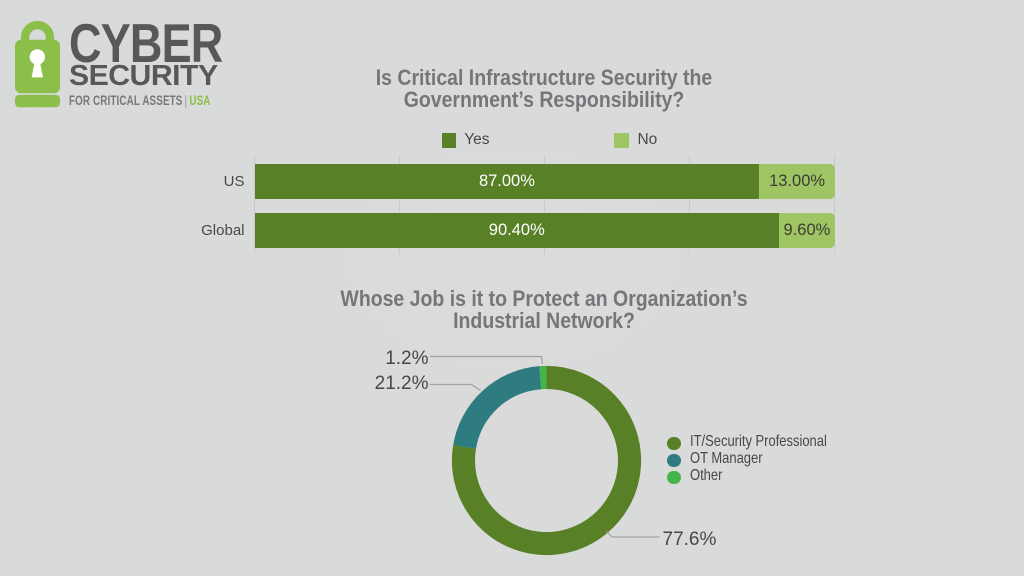  Describe the element at coordinates (726, 458) in the screenshot. I see `donut-legend-label: OT Manager` at that location.